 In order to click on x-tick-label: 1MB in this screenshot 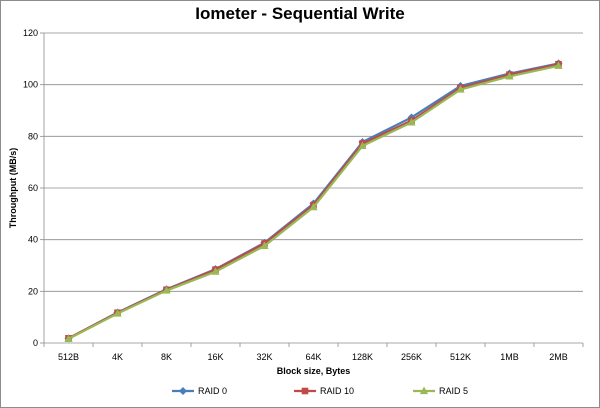, I will do `click(509, 357)`.